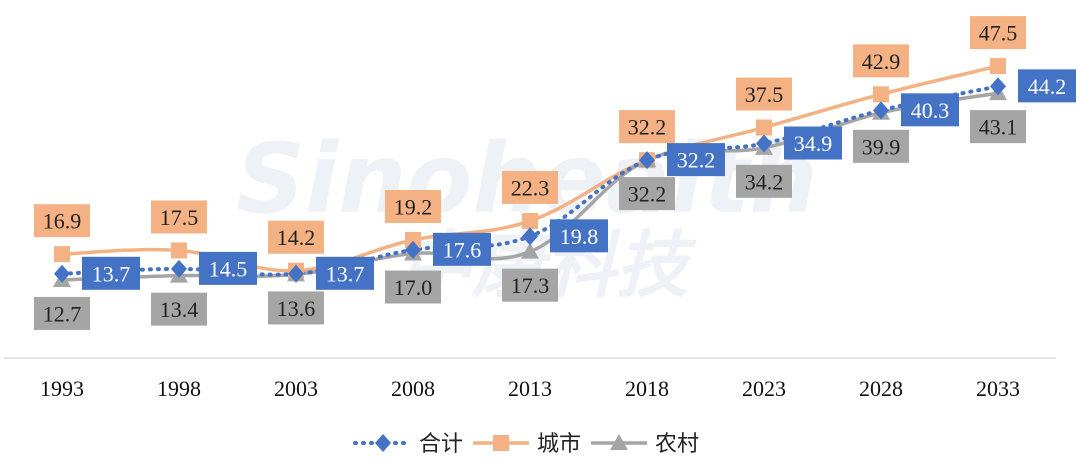 Image resolution: width=1080 pixels, height=463 pixels. What do you see at coordinates (530, 250) in the screenshot?
I see `marker-rural` at bounding box center [530, 250].